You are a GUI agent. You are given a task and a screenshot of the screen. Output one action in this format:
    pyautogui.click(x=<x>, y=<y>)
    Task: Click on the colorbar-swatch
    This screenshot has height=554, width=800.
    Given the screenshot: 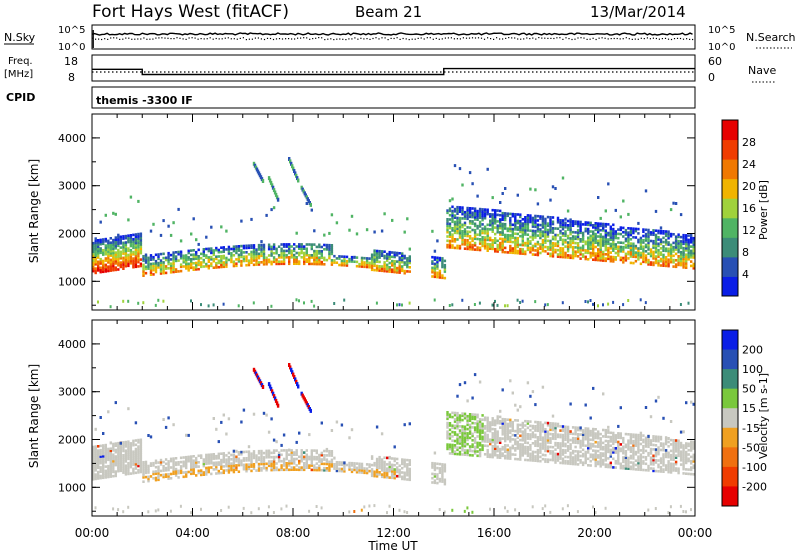 What is the action you would take?
    pyautogui.click(x=730, y=149)
    